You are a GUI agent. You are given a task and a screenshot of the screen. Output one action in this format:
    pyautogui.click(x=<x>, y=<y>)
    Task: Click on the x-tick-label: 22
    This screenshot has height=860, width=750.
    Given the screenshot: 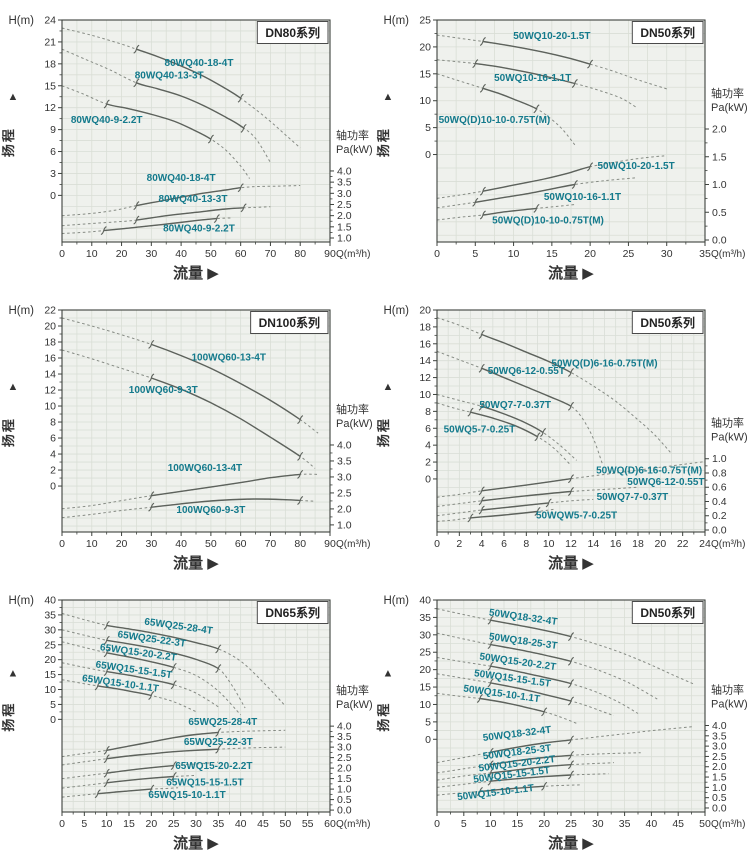 What is the action you would take?
    pyautogui.click(x=683, y=544)
    